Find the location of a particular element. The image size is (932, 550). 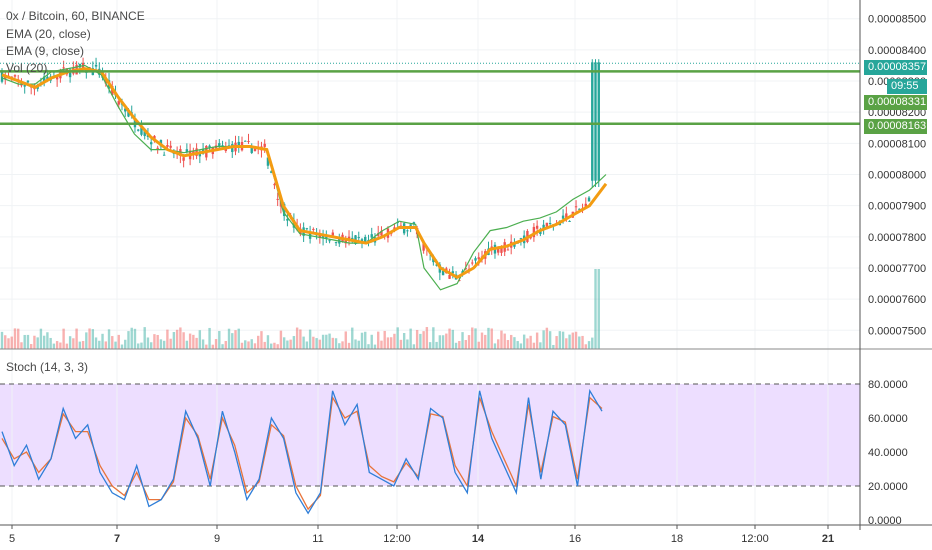

countdown-badge: 09:55 is located at coordinates (907, 86).